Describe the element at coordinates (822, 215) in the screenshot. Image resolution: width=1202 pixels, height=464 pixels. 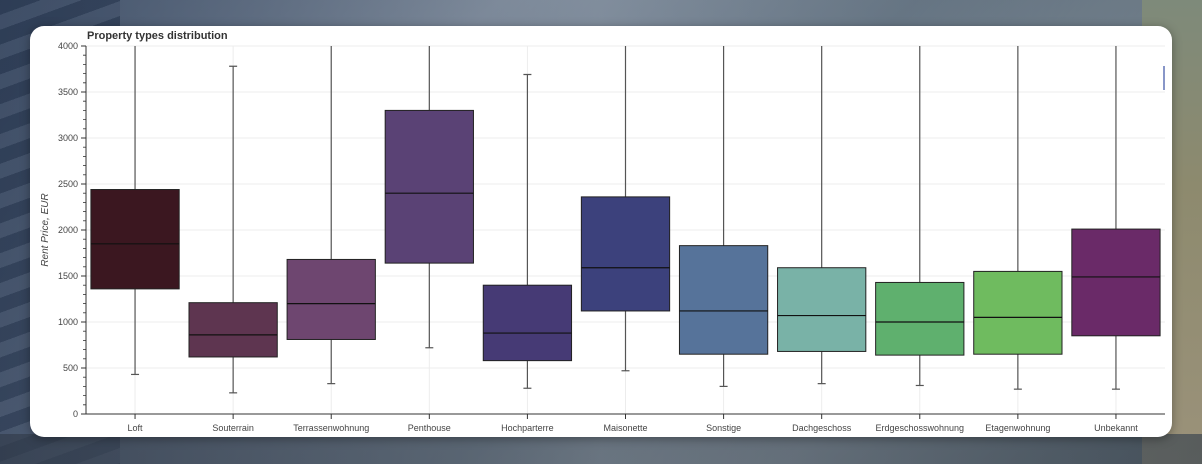
I see `box-dachgeschoss` at that location.